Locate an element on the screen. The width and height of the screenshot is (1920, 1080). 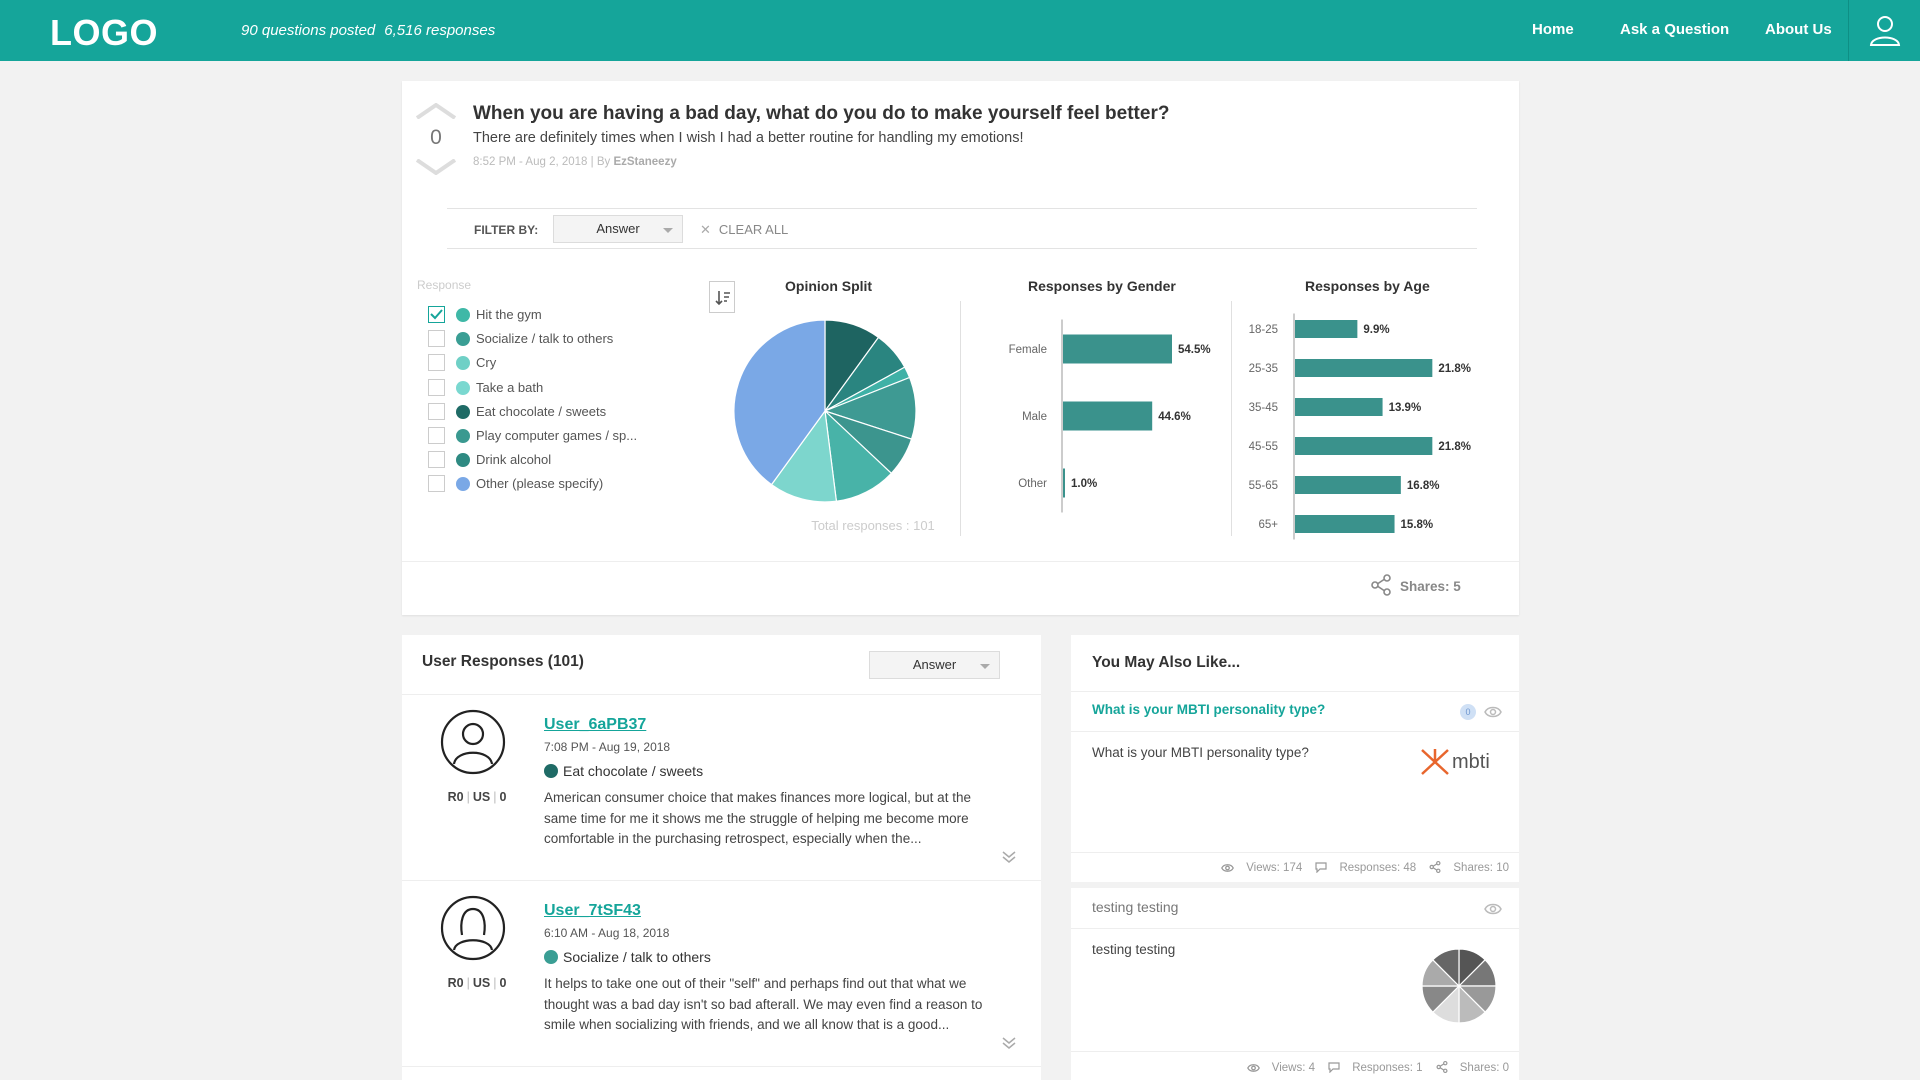
legend-item: Drink alcohol is located at coordinates (543, 459).